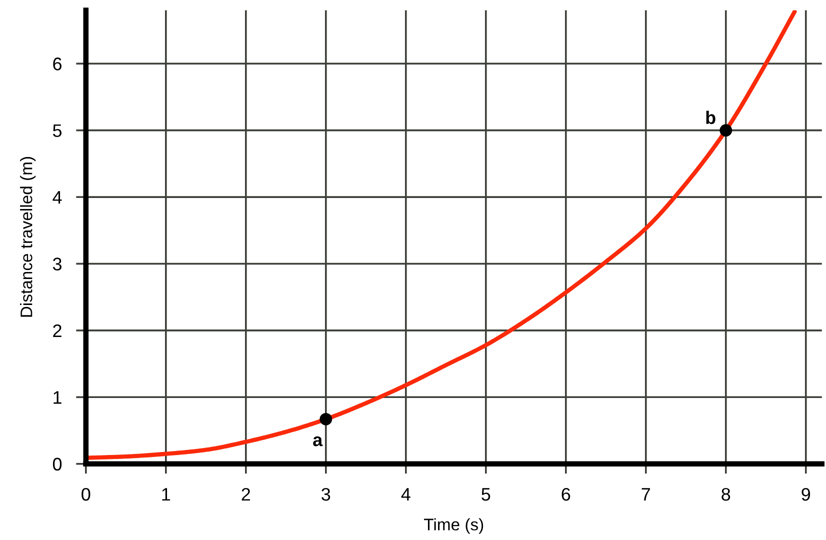 The image size is (826, 540). Describe the element at coordinates (405, 494) in the screenshot. I see `x-tick-label: 4` at that location.